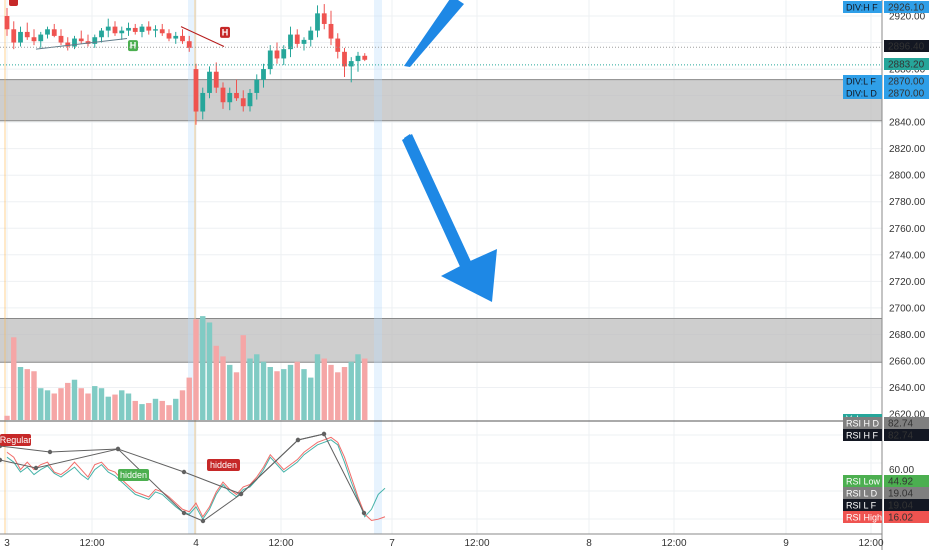 Image resolution: width=932 pixels, height=550 pixels. I want to click on rsi-series-line, so click(196, 480).